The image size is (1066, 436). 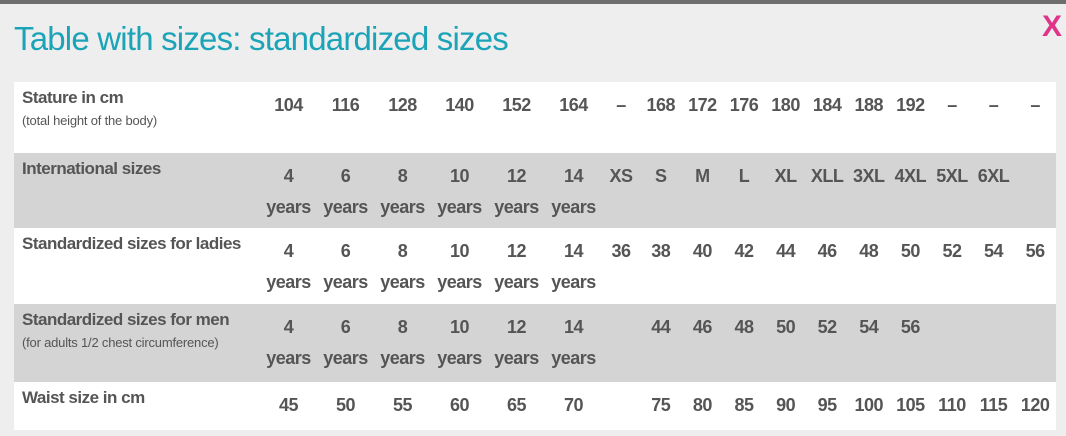 I want to click on cell-text: 40, so click(x=702, y=251).